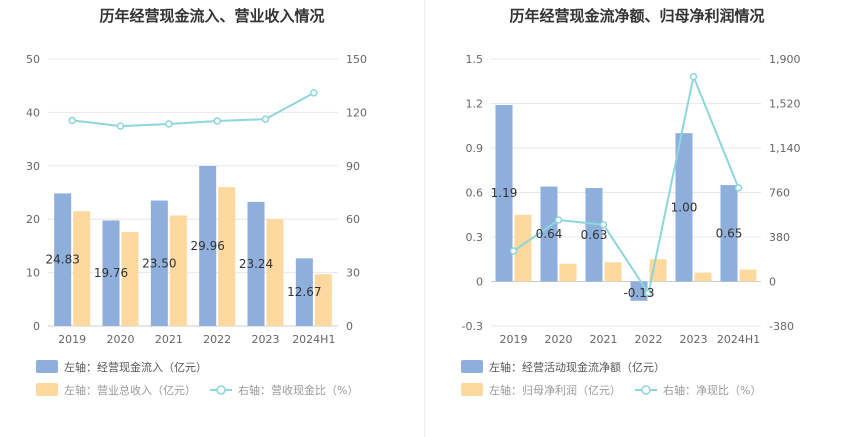 Image resolution: width=850 pixels, height=437 pixels. I want to click on left-axis-tick-label: 0.9, so click(475, 148).